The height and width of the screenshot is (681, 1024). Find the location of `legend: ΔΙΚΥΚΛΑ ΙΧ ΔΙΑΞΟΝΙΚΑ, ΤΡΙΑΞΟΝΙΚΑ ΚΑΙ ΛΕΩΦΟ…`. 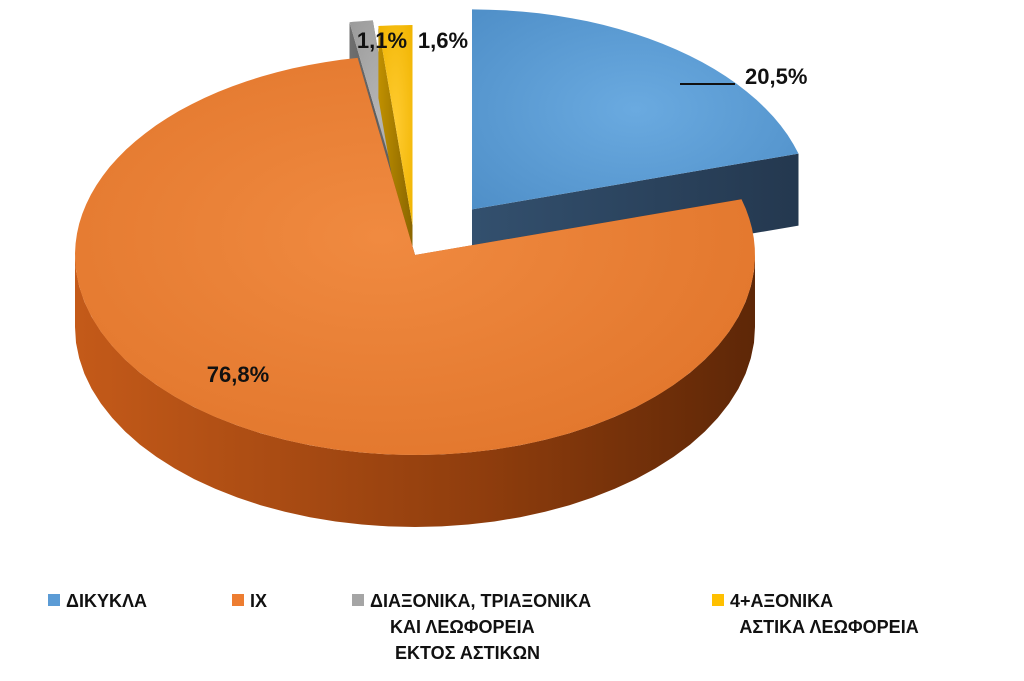

legend: ΔΙΚΥΚΛΑ ΙΧ ΔΙΑΞΟΝΙΚΑ, ΤΡΙΑΞΟΝΙΚΑ ΚΑΙ ΛΕΩΦΟ… is located at coordinates (512, 633).